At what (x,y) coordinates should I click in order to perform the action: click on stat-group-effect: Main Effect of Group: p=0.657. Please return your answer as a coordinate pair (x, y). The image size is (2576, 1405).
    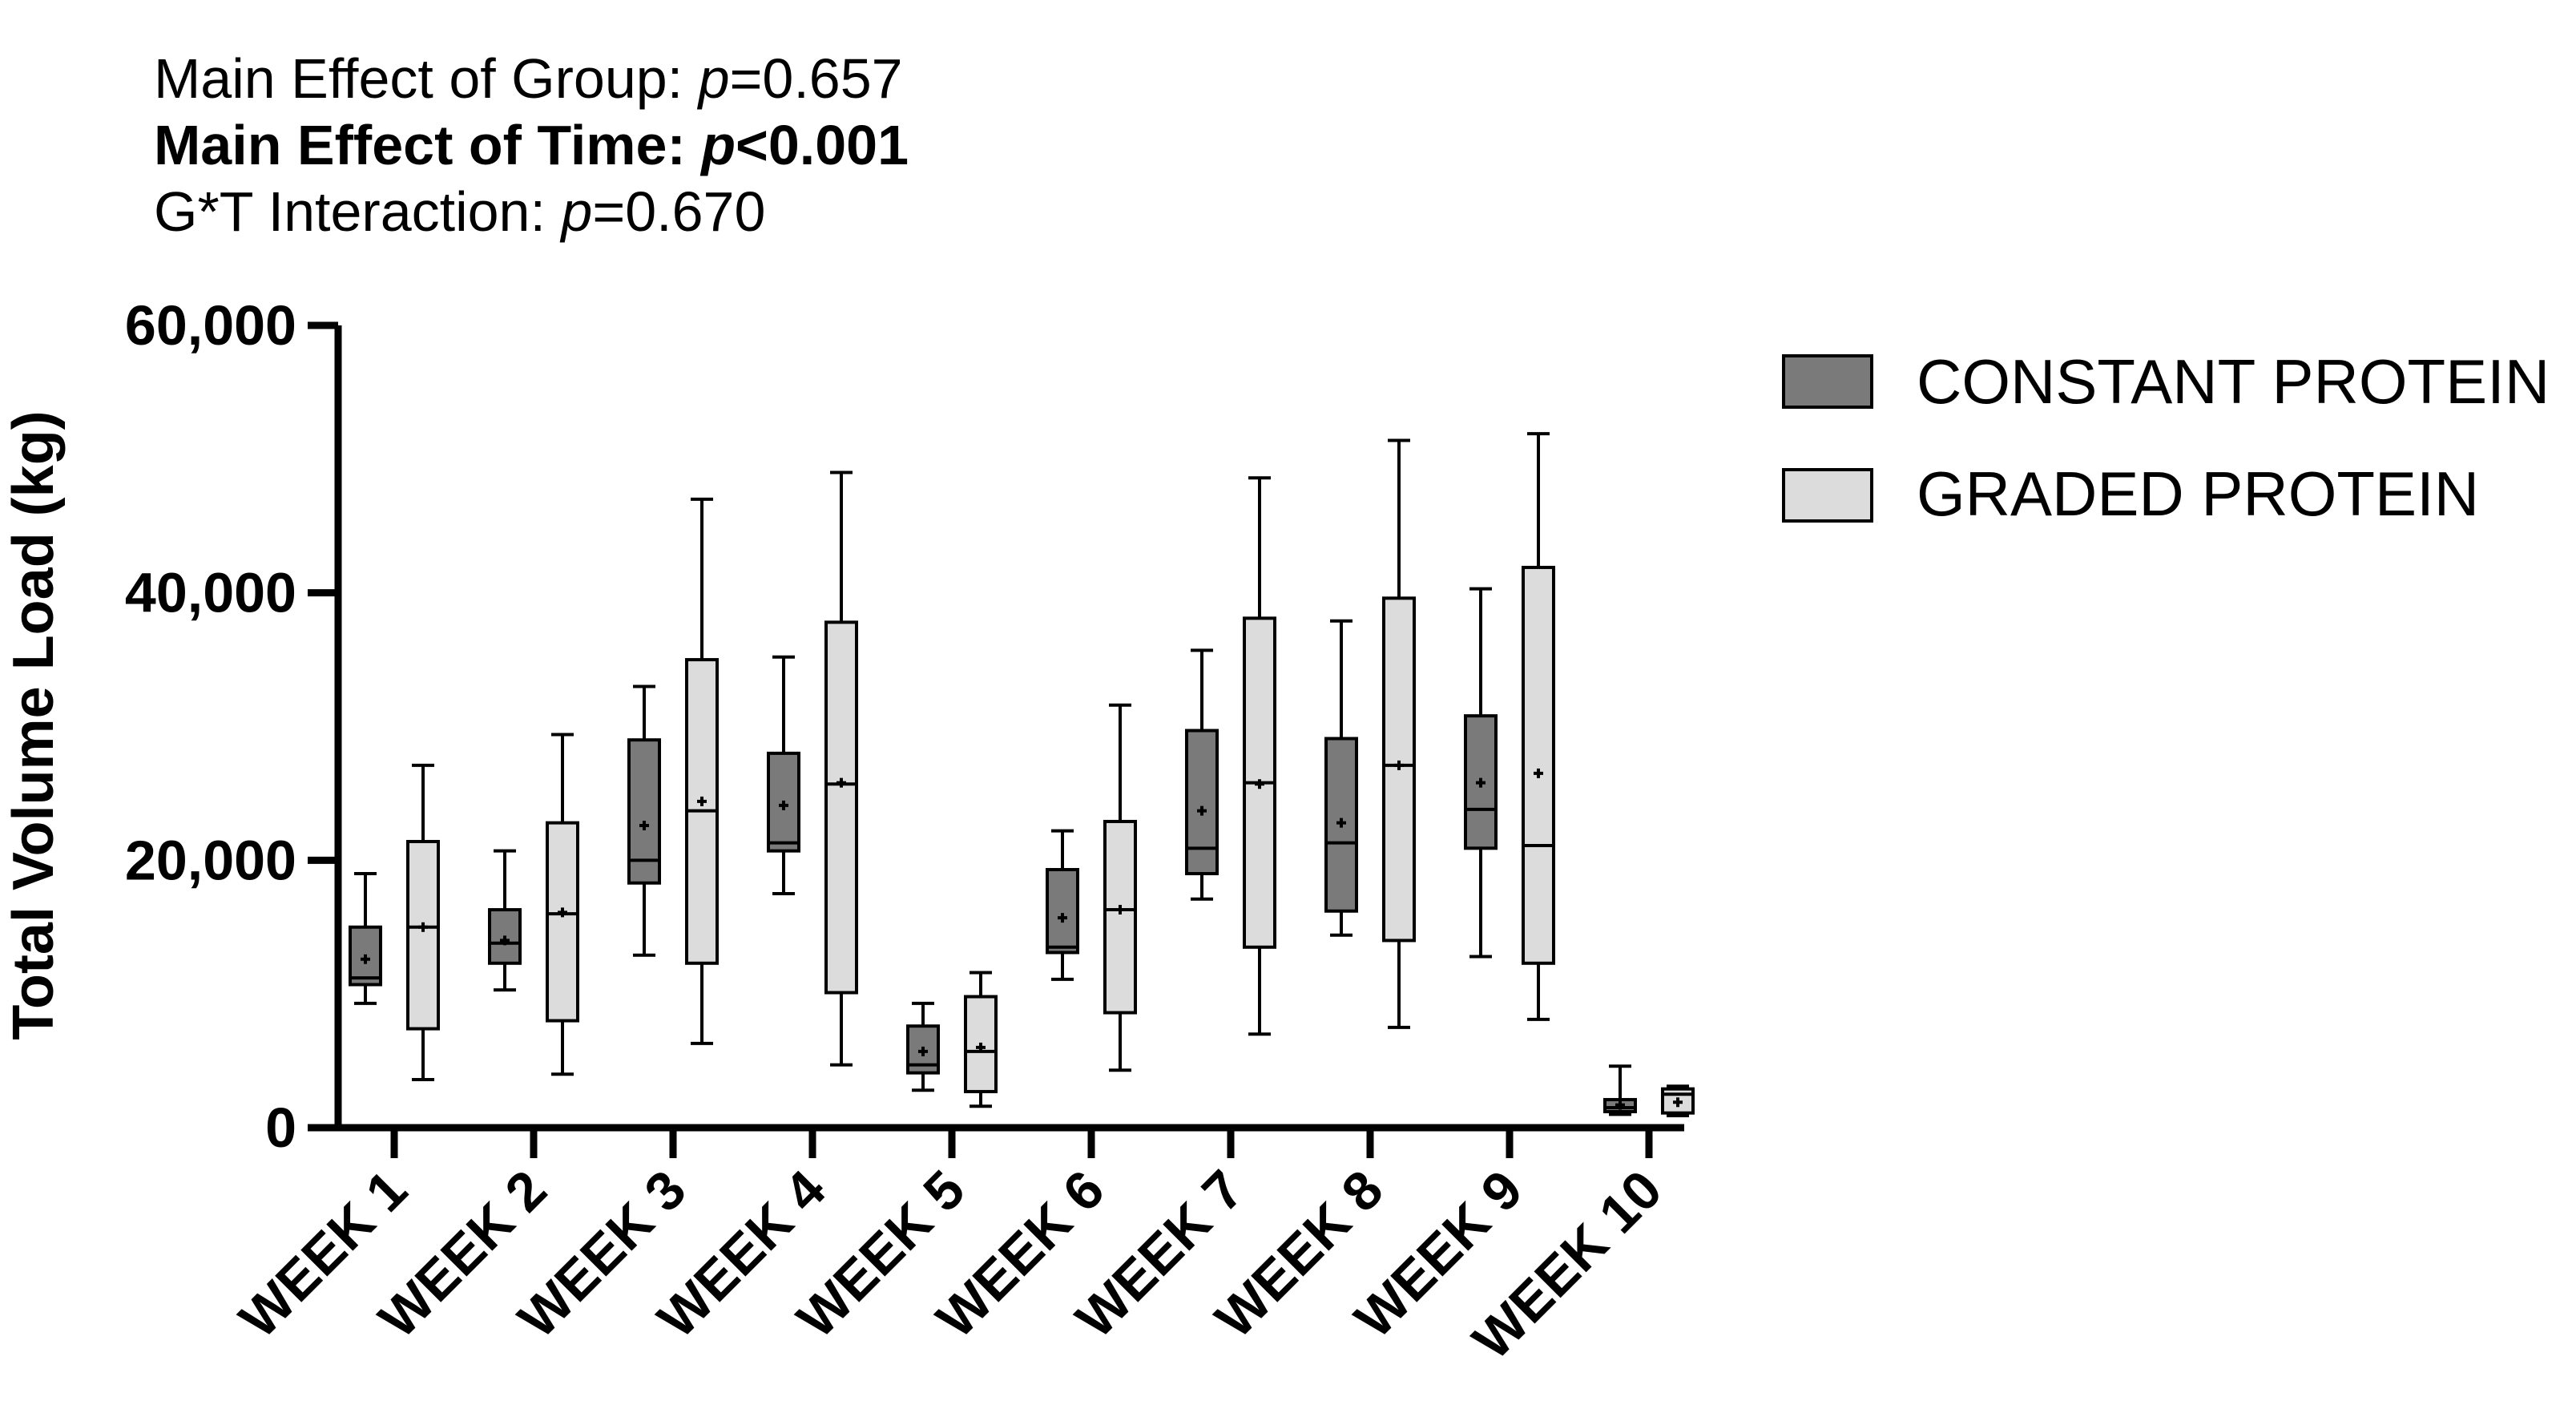
    Looking at the image, I should click on (528, 78).